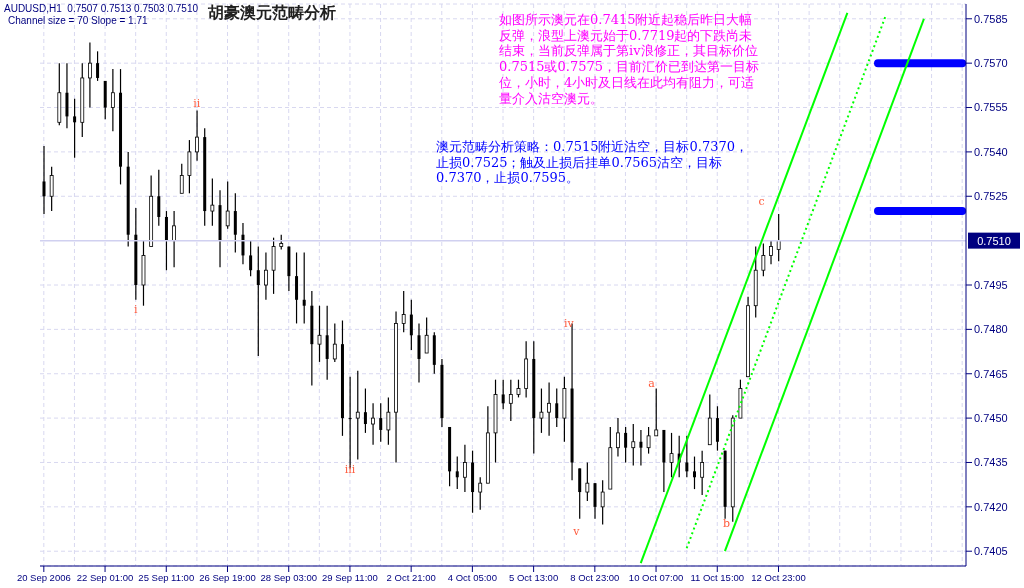 The image size is (1024, 588). I want to click on y-tick-label: 0.7435, so click(991, 462).